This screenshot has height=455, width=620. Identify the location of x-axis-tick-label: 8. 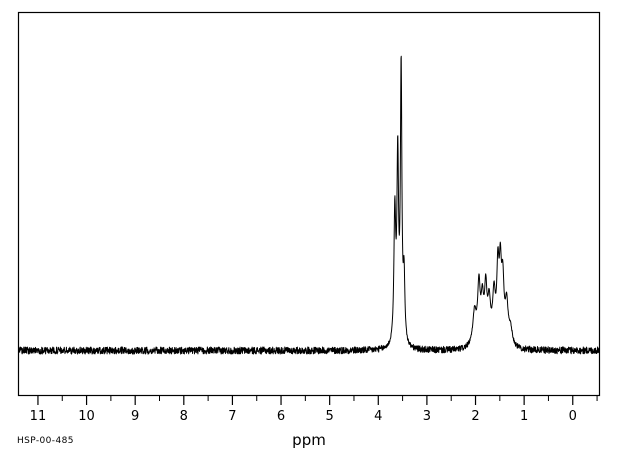
(184, 416).